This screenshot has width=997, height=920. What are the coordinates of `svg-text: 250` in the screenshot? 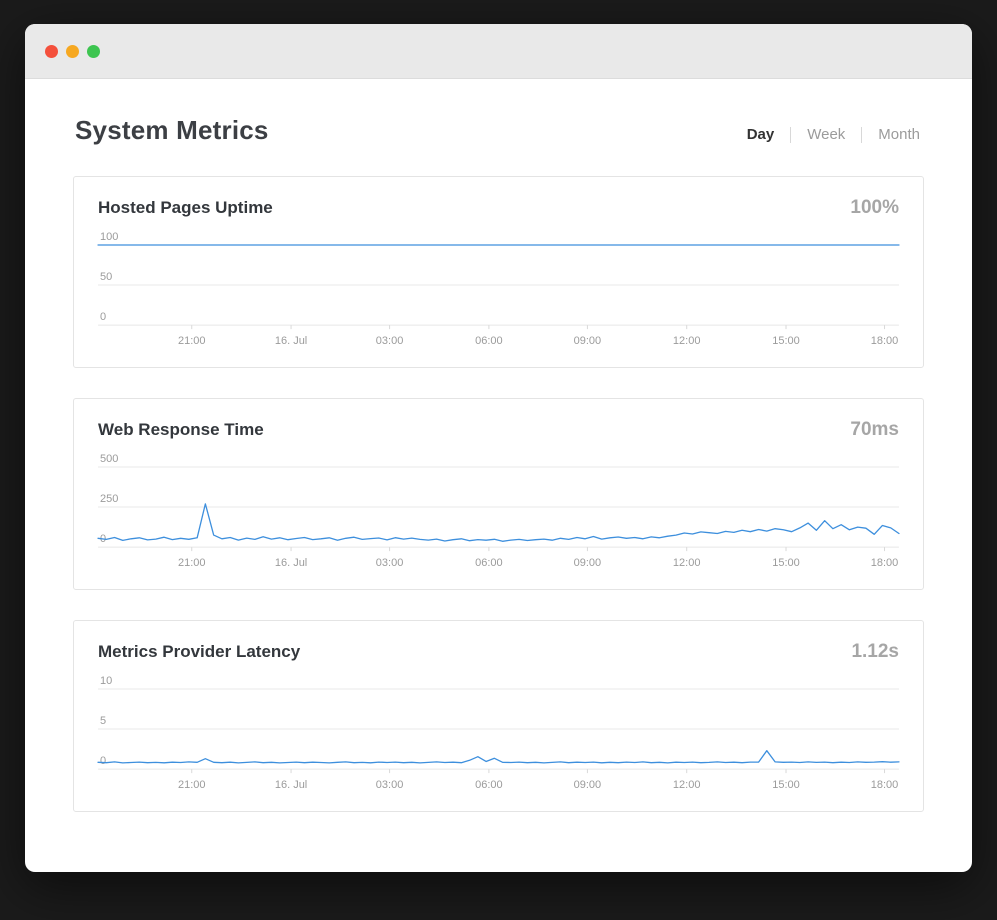 It's located at (109, 499).